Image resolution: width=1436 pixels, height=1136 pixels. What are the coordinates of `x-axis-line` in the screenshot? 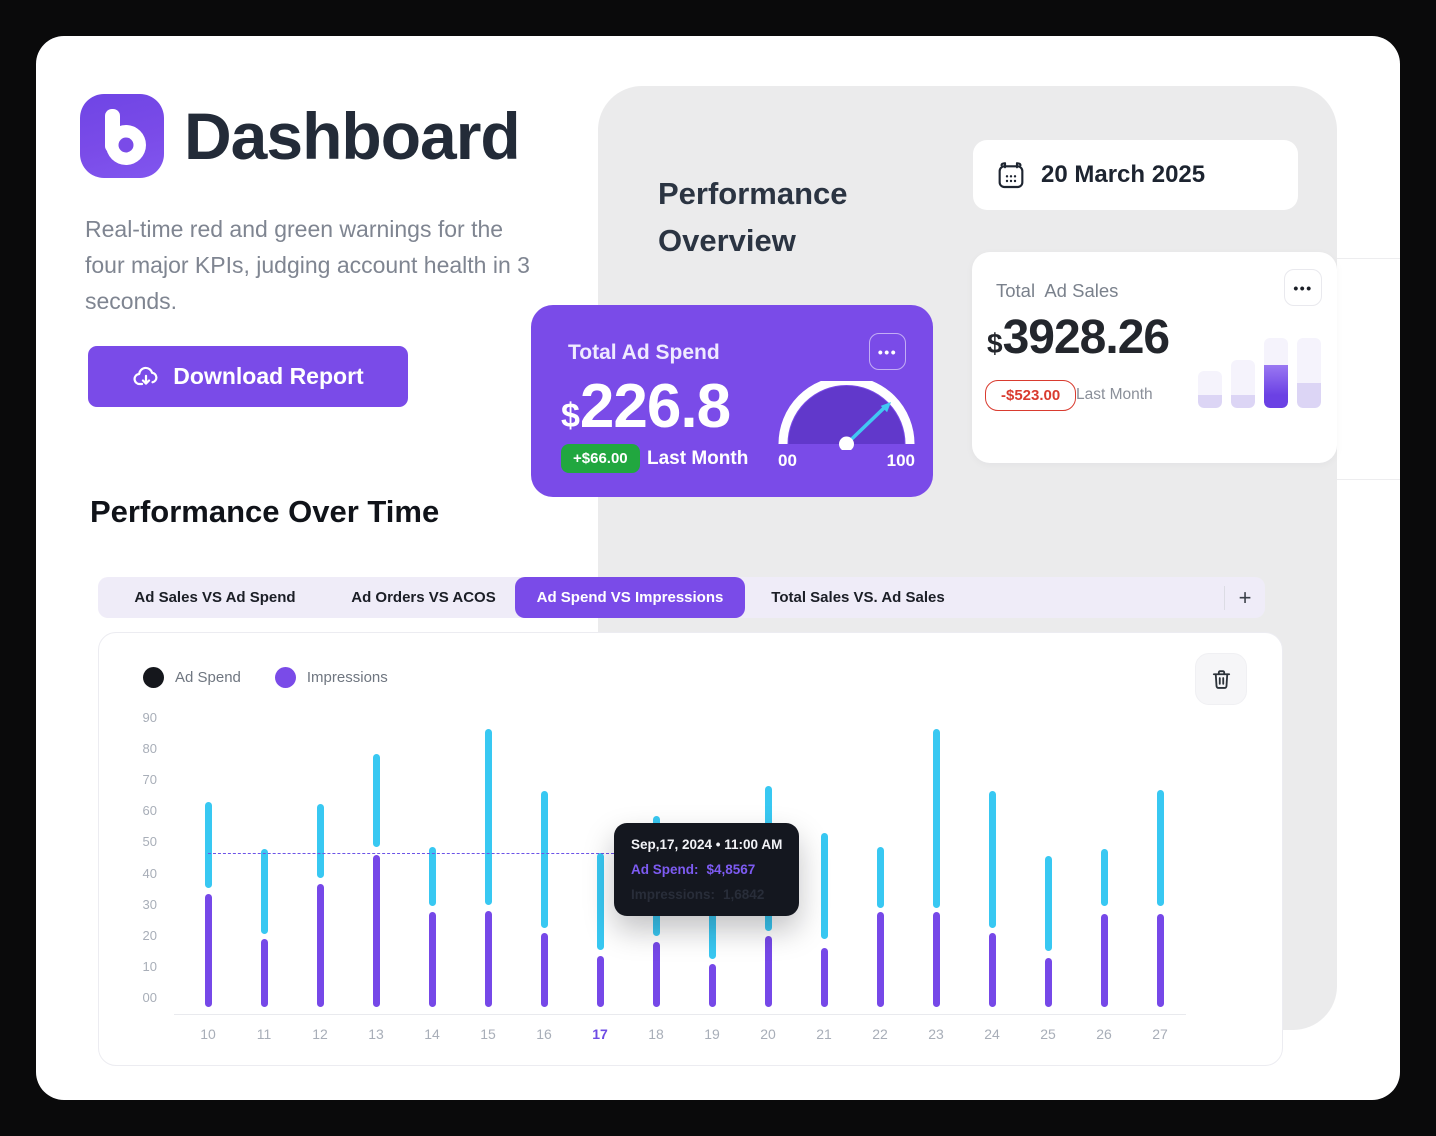 It's located at (680, 1014).